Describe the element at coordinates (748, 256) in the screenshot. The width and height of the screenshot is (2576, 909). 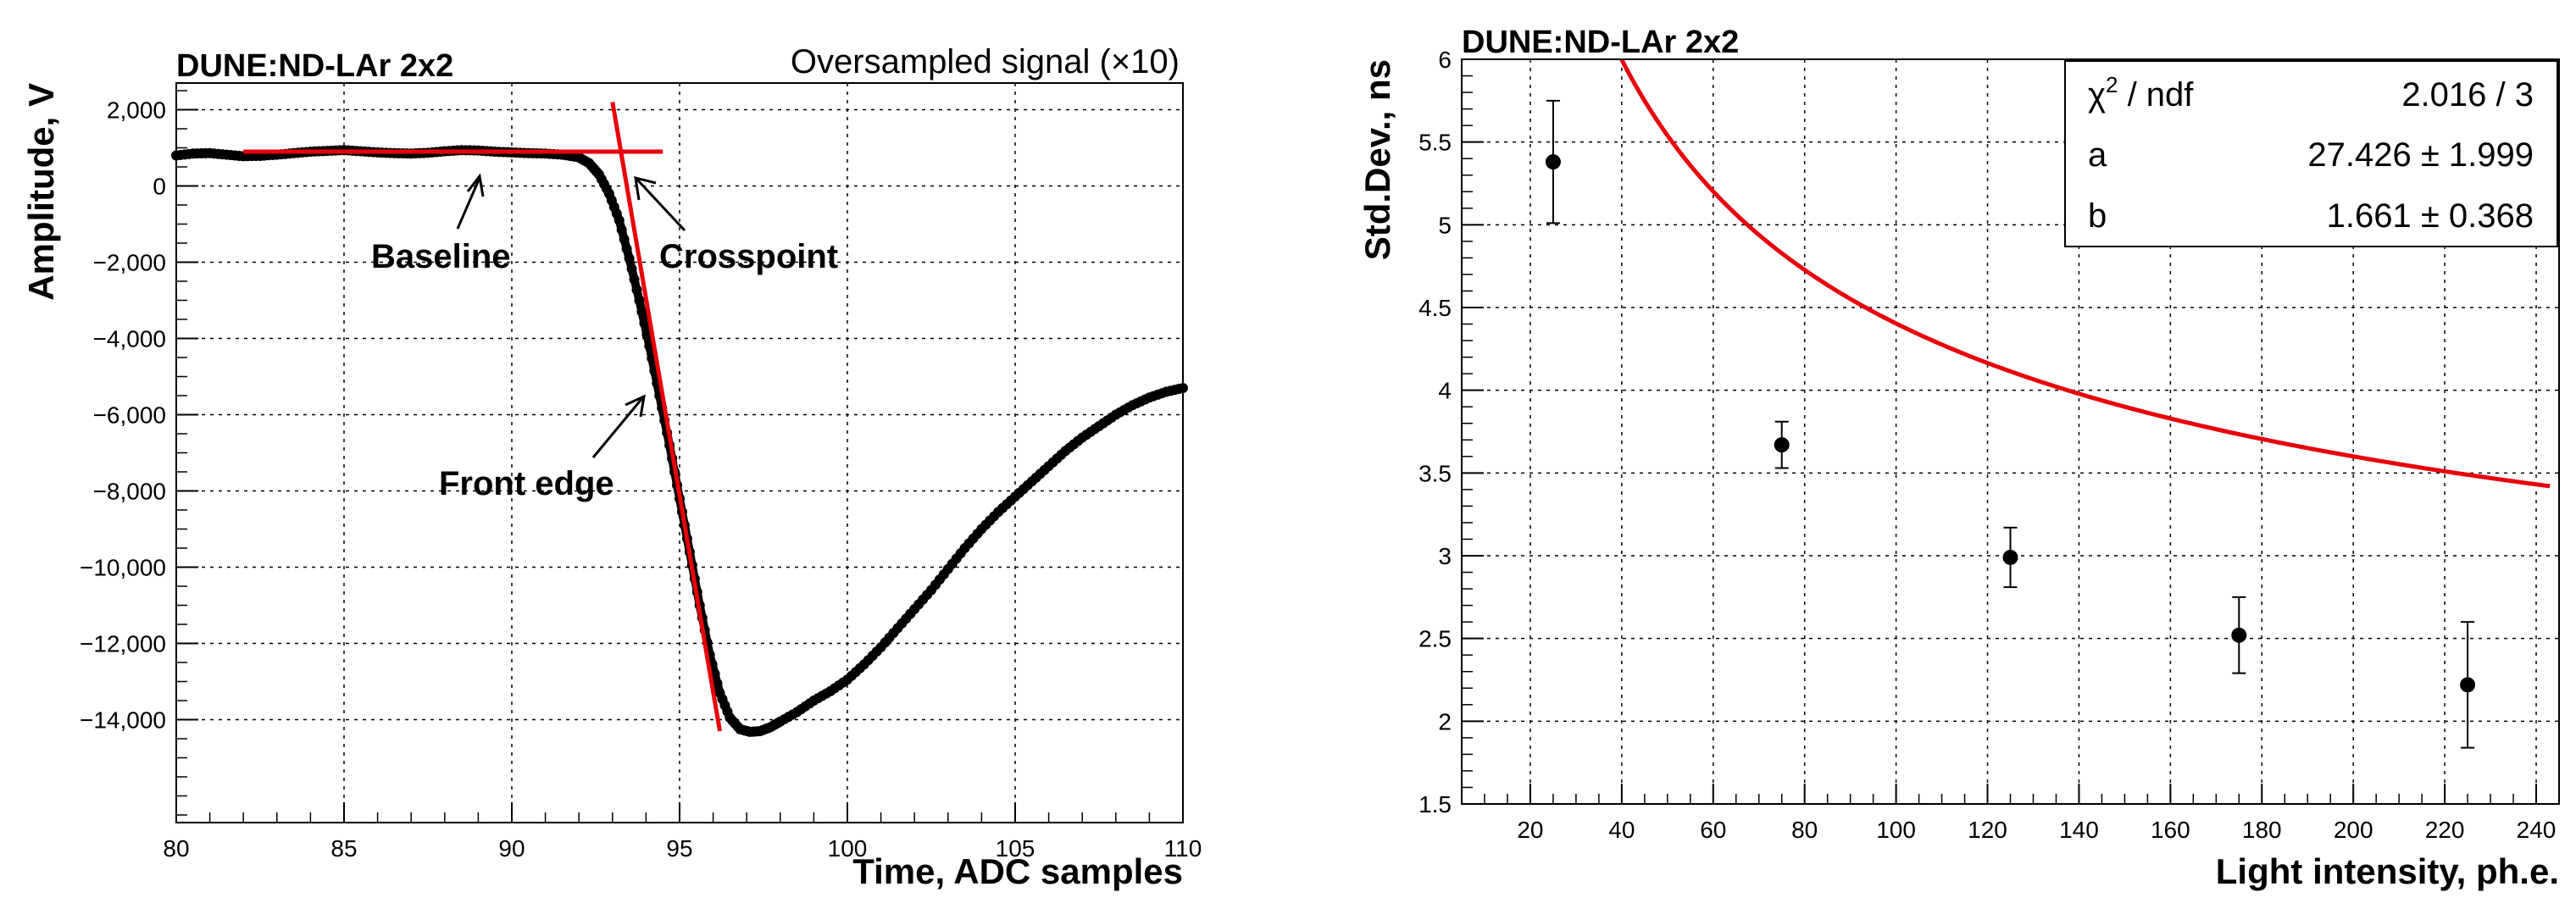
I see `annotation-crosspoint: Crosspoint` at that location.